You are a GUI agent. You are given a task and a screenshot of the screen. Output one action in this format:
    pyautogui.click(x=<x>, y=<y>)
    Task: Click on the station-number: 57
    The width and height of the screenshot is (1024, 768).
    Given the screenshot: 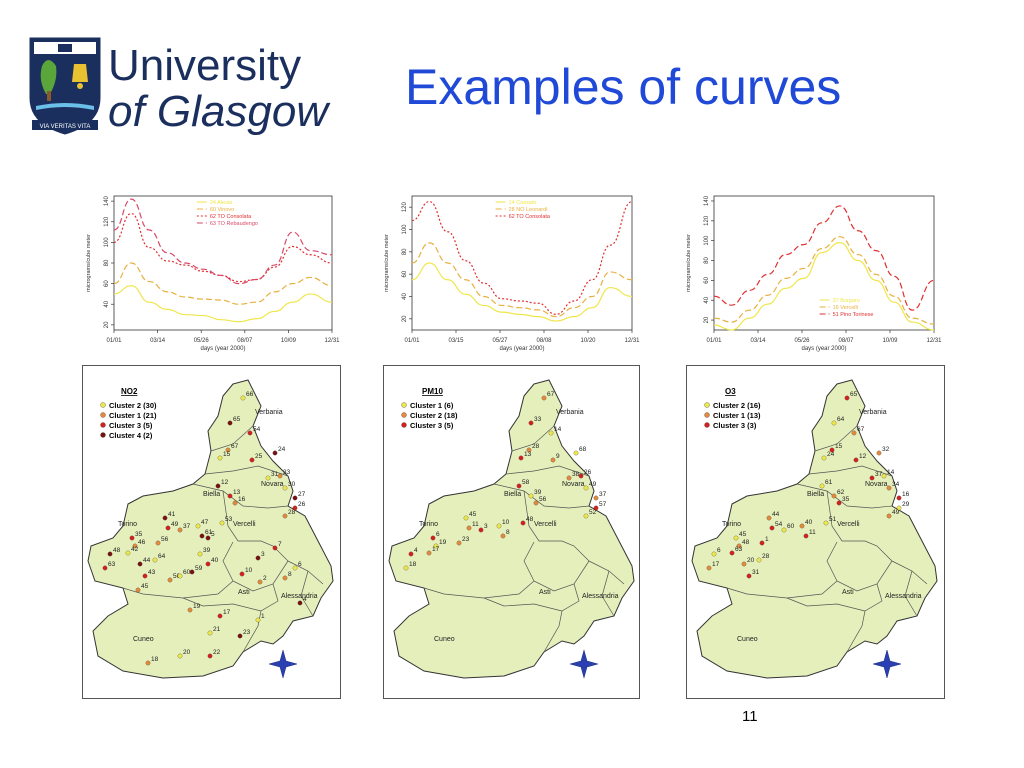 What is the action you would take?
    pyautogui.click(x=603, y=504)
    